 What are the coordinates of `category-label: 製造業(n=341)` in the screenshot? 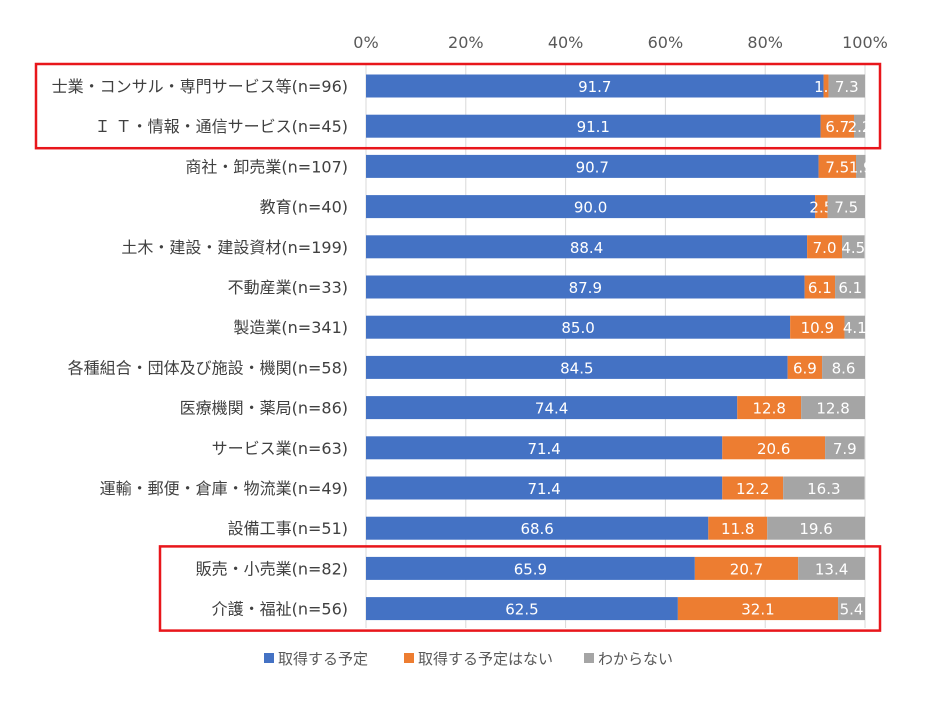 It's located at (290, 327).